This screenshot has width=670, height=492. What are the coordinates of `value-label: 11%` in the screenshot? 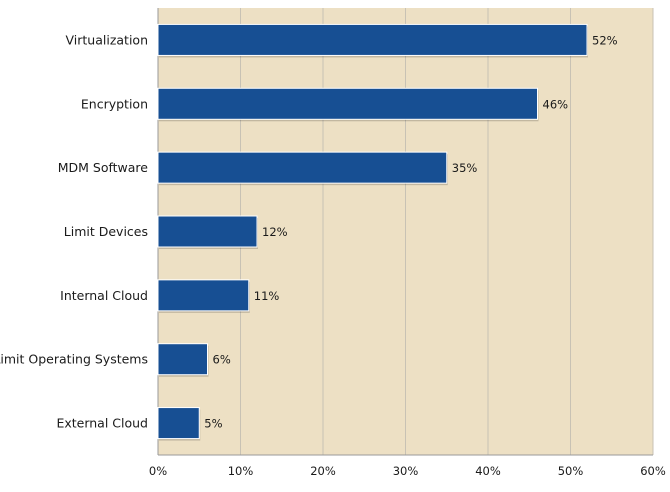 It's located at (267, 296).